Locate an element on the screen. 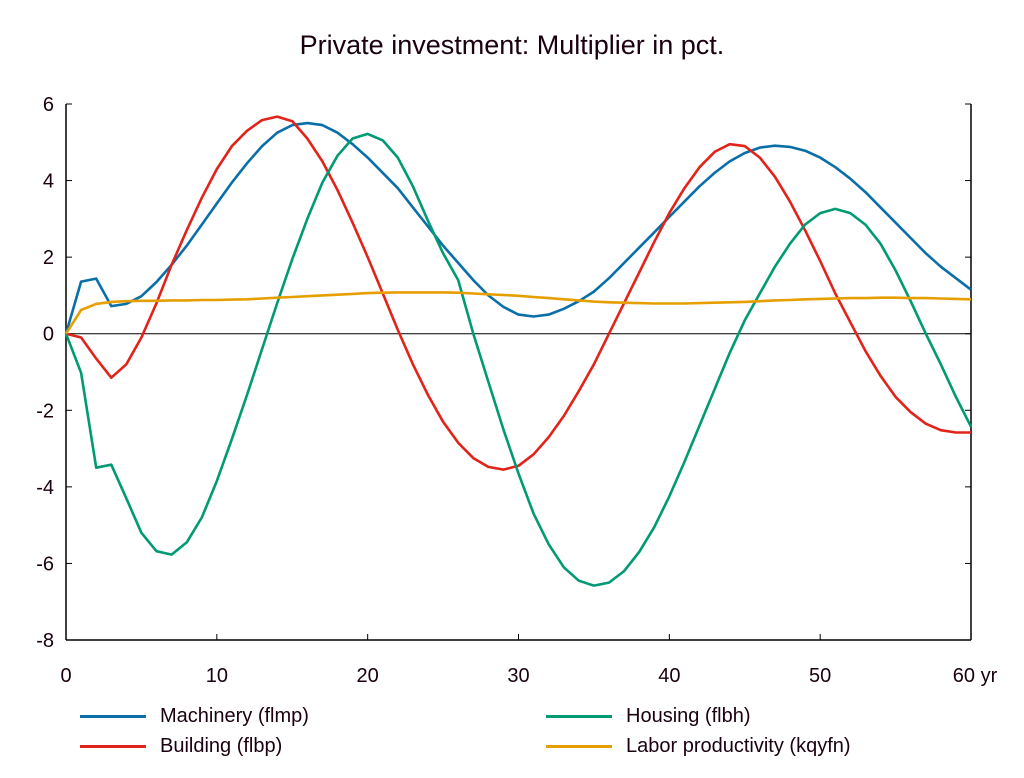 The height and width of the screenshot is (778, 1024). y-tick-label: -4 is located at coordinates (45, 488).